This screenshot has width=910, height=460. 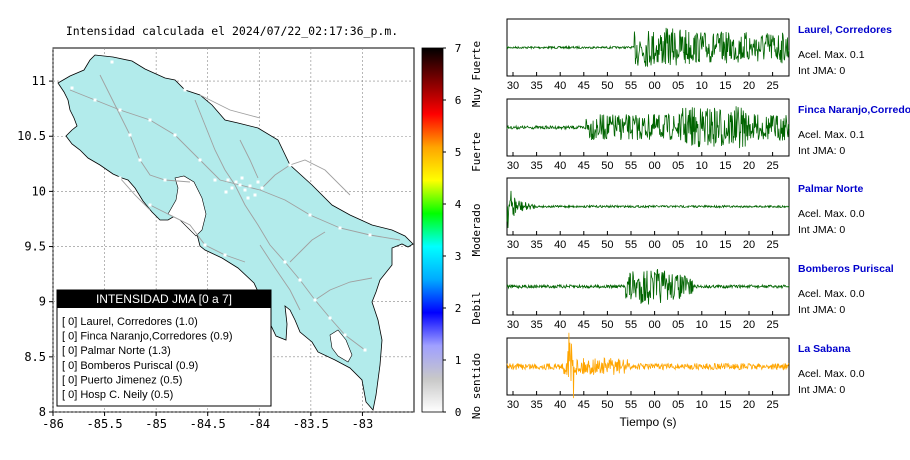 I want to click on colorbar-category-label: Muy Fuerte, so click(x=476, y=74).